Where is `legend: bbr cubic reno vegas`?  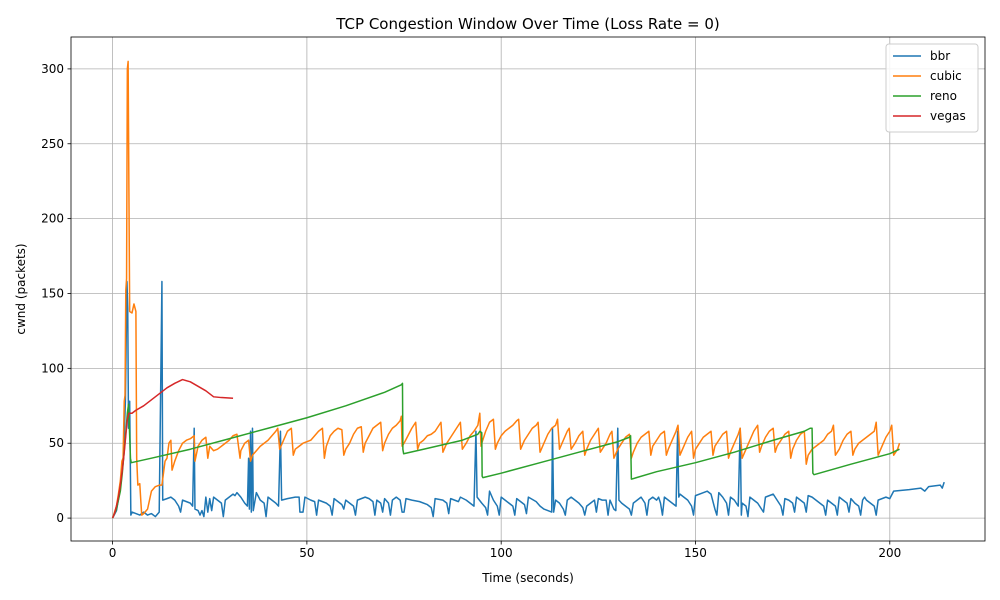
legend: bbr cubic reno vegas is located at coordinates (932, 88).